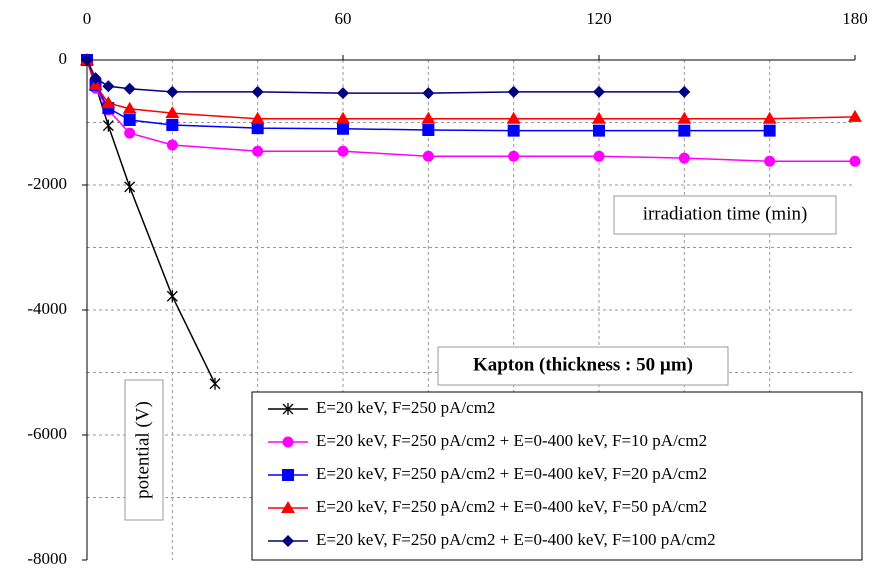 The image size is (875, 572). What do you see at coordinates (47, 183) in the screenshot?
I see `y-tick-label: -2000` at bounding box center [47, 183].